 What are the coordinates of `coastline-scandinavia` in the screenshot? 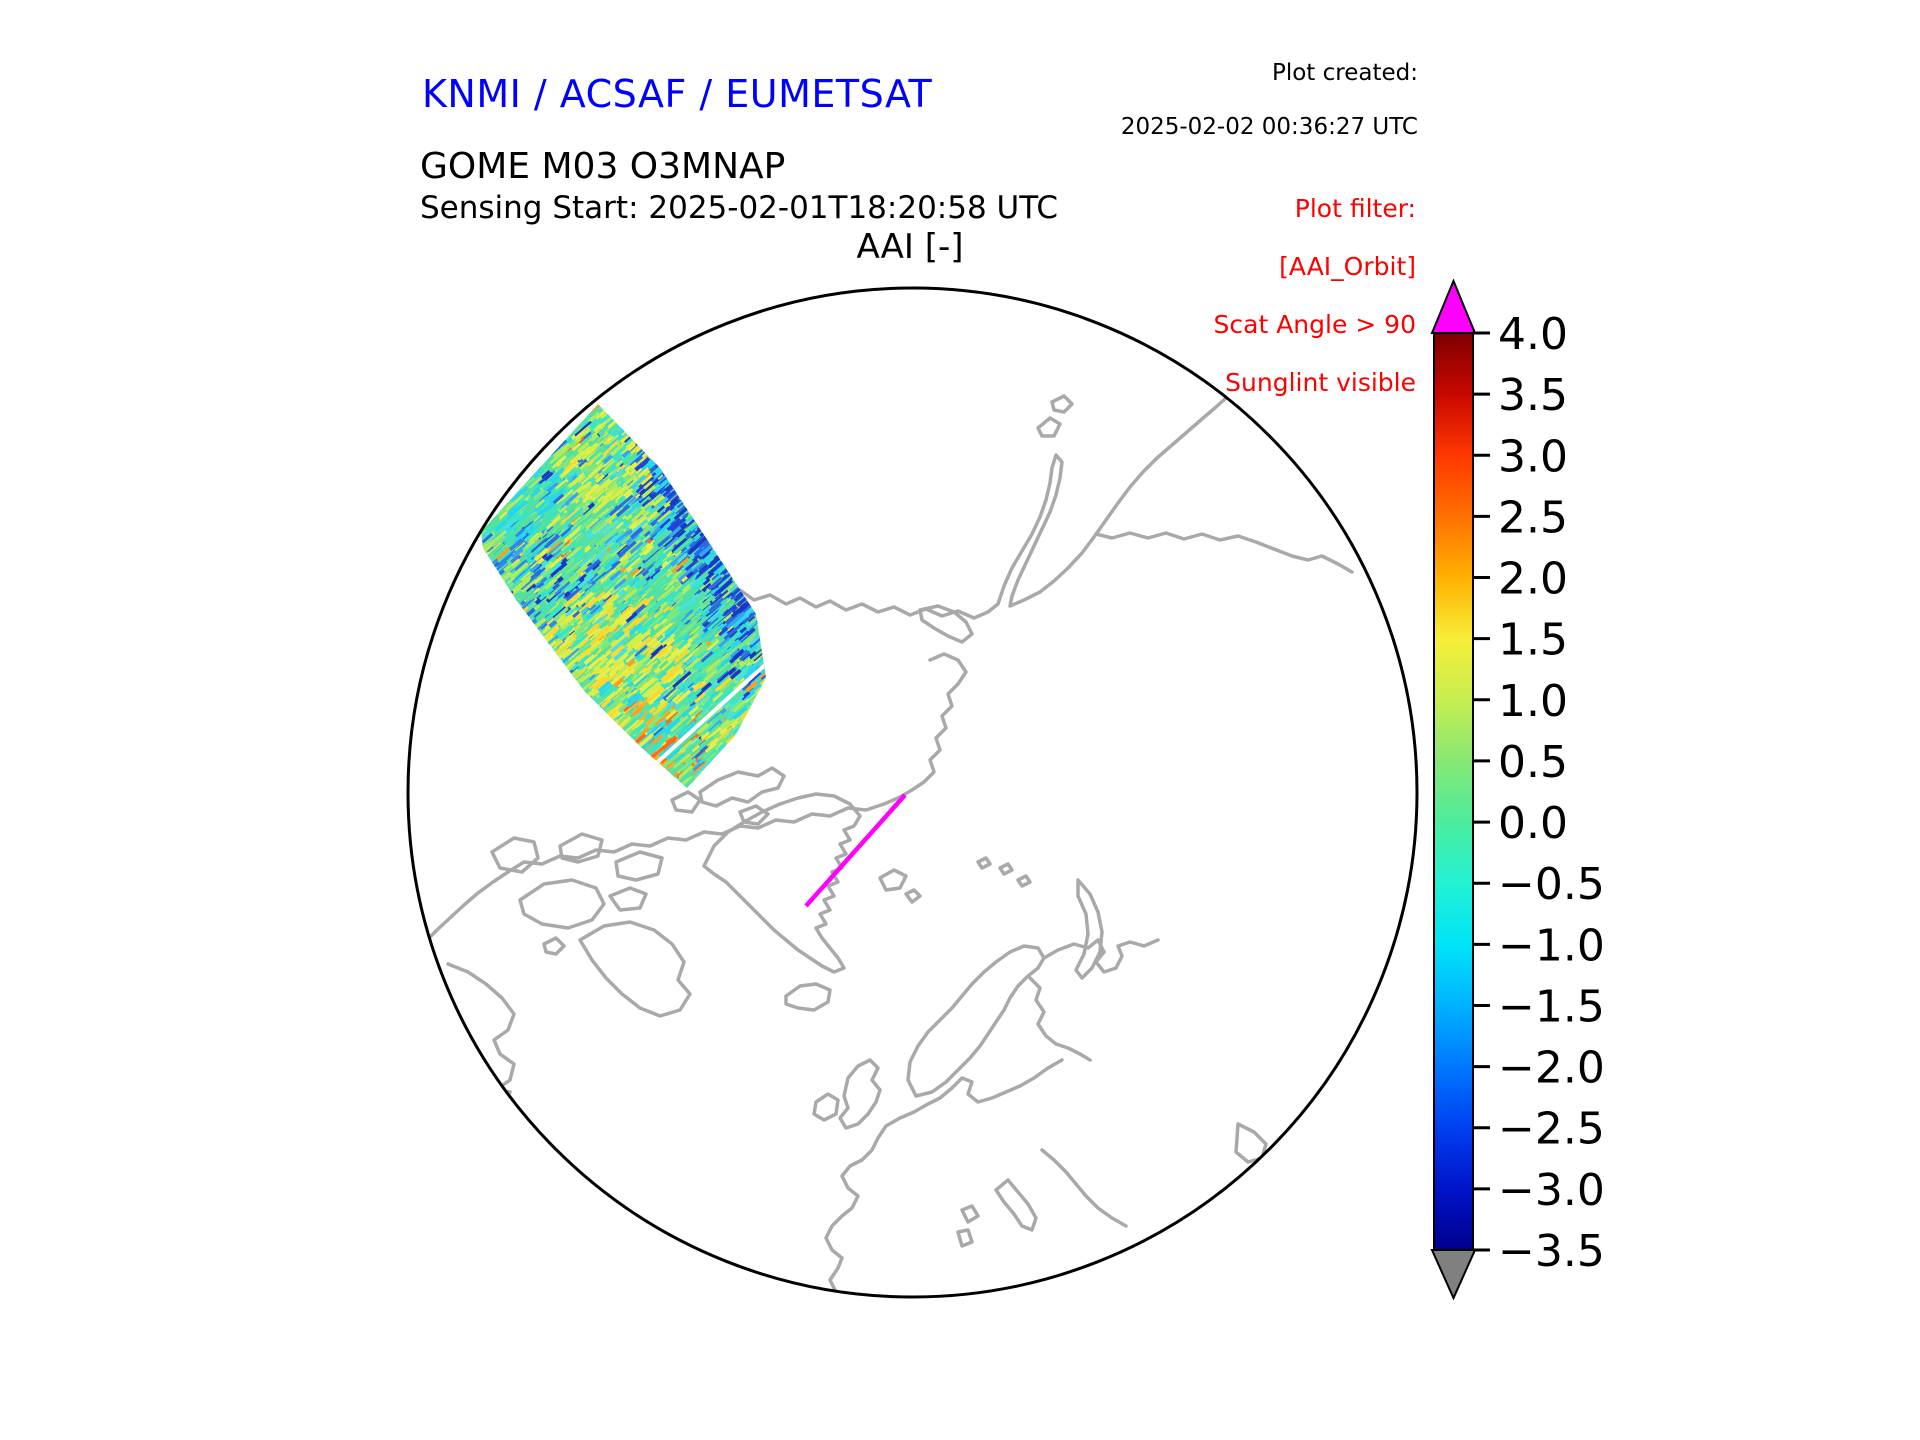 It's located at (976, 1021).